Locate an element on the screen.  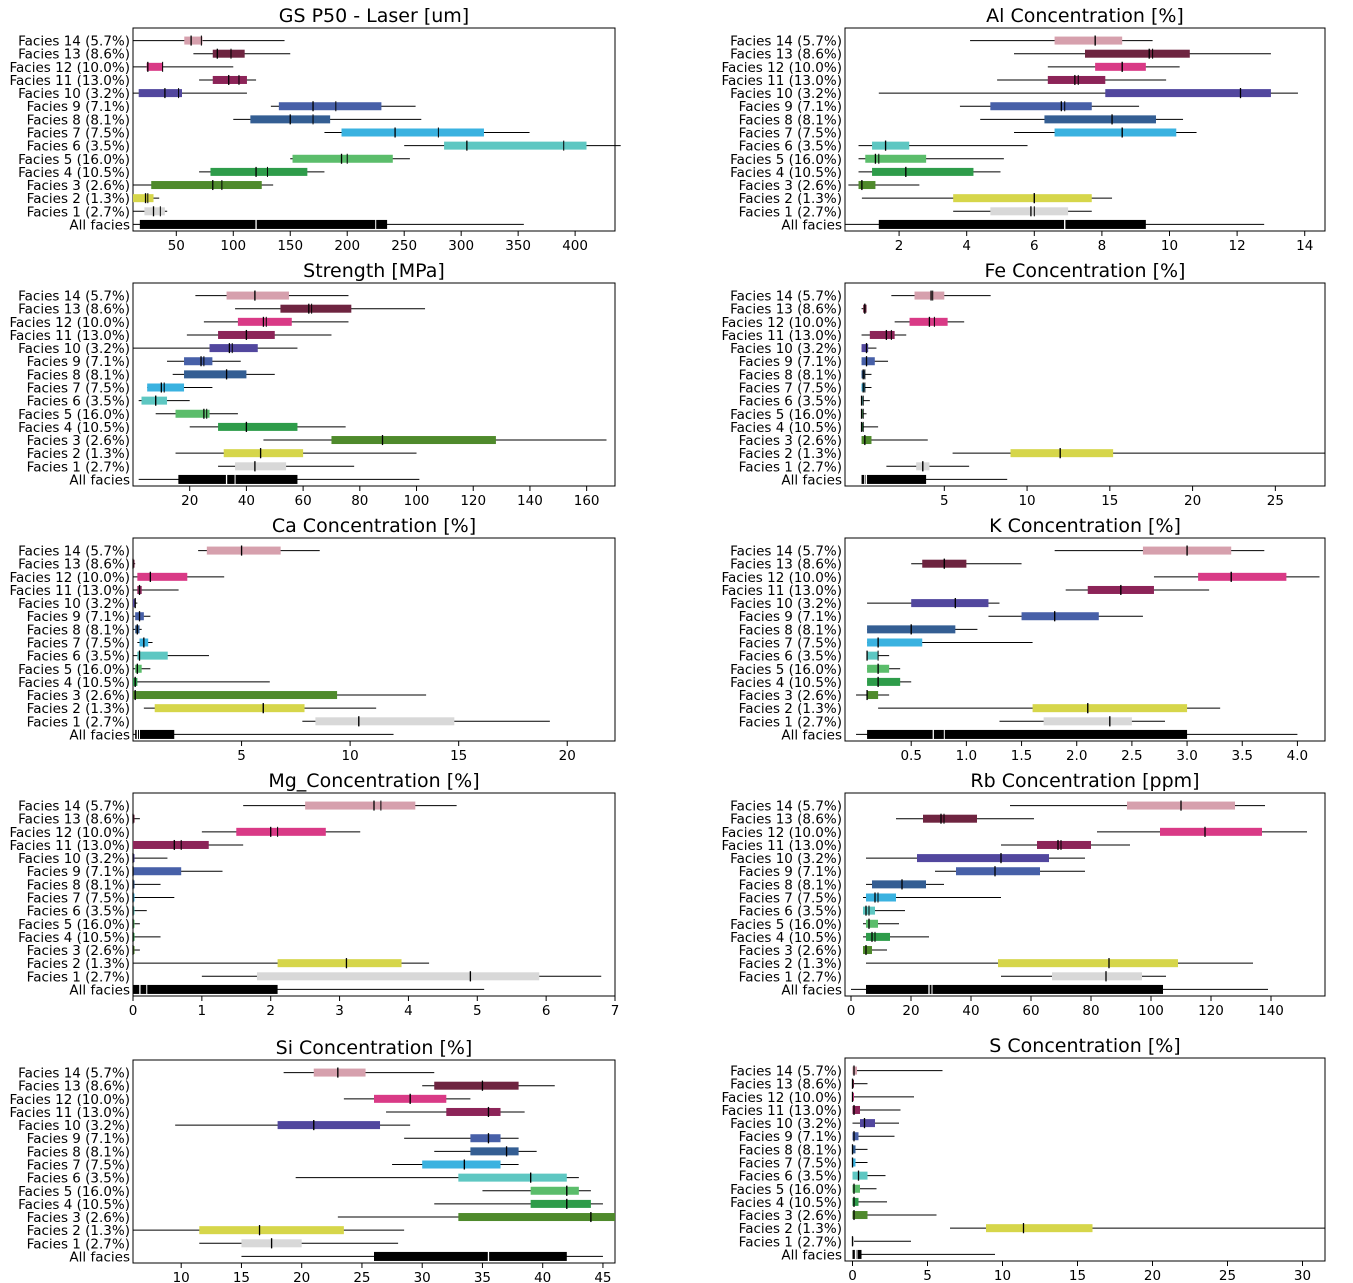
x-tick-label: 100 is located at coordinates (233, 246).